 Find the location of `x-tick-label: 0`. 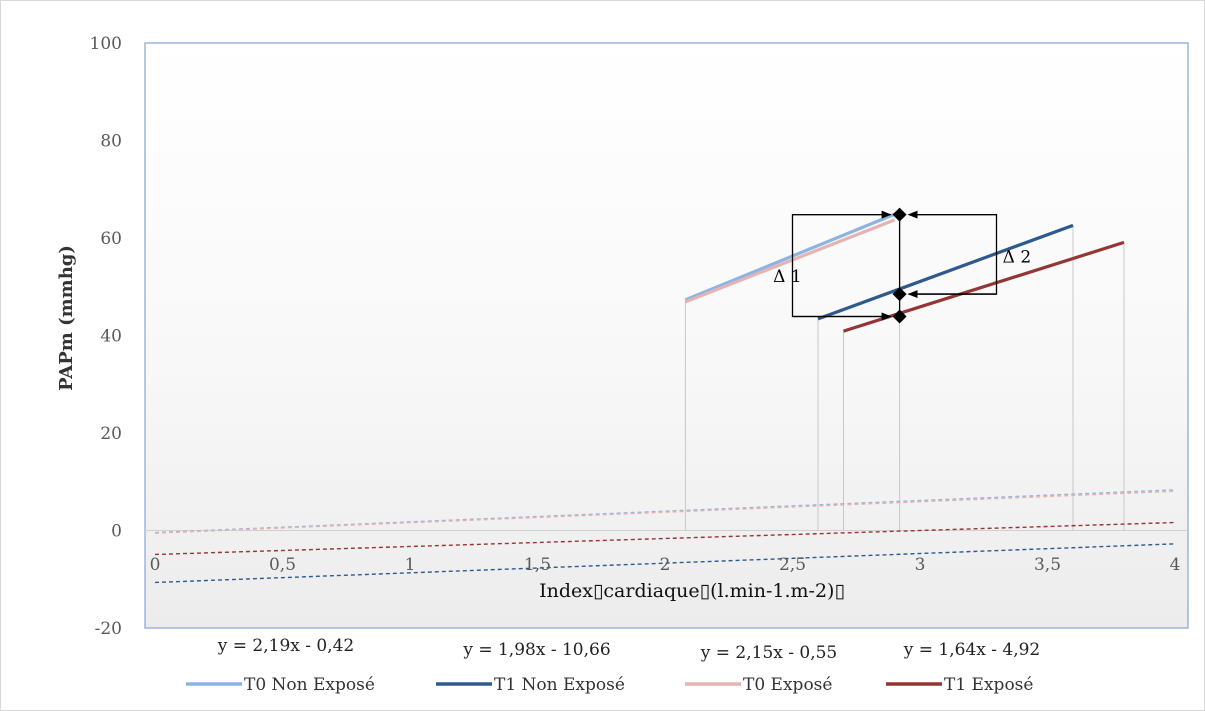

x-tick-label: 0 is located at coordinates (155, 565).